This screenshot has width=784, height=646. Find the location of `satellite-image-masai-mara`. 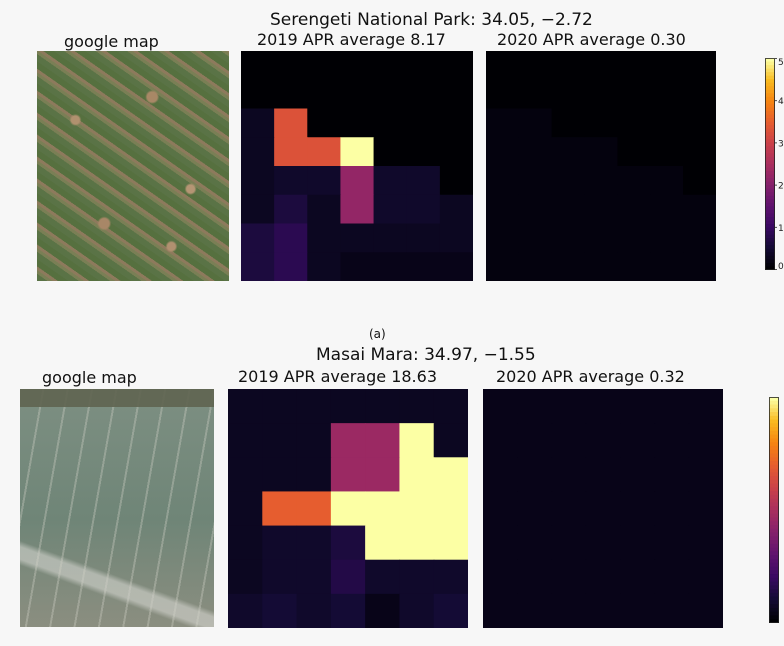

satellite-image-masai-mara is located at coordinates (117, 508).